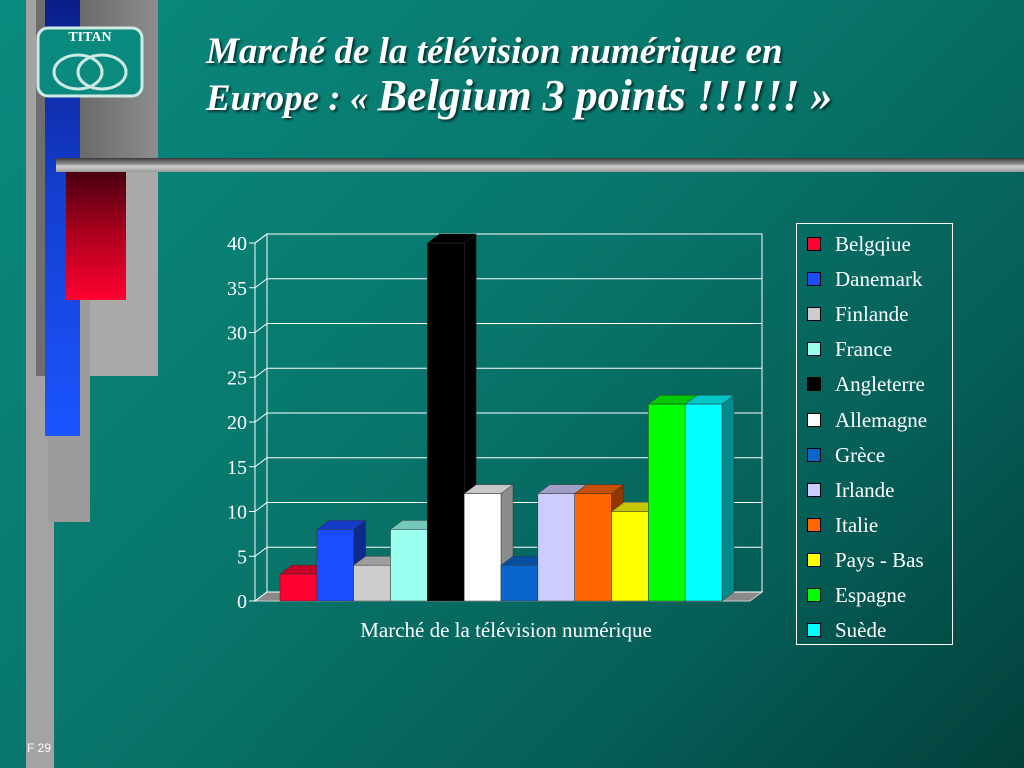 Image resolution: width=1024 pixels, height=768 pixels. I want to click on legend-item: Grèce, so click(879, 457).